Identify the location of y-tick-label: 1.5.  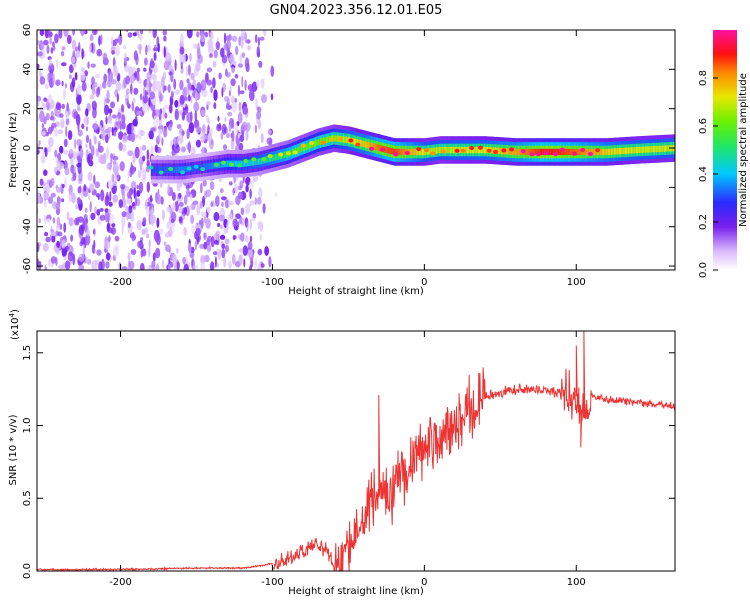
(27, 353).